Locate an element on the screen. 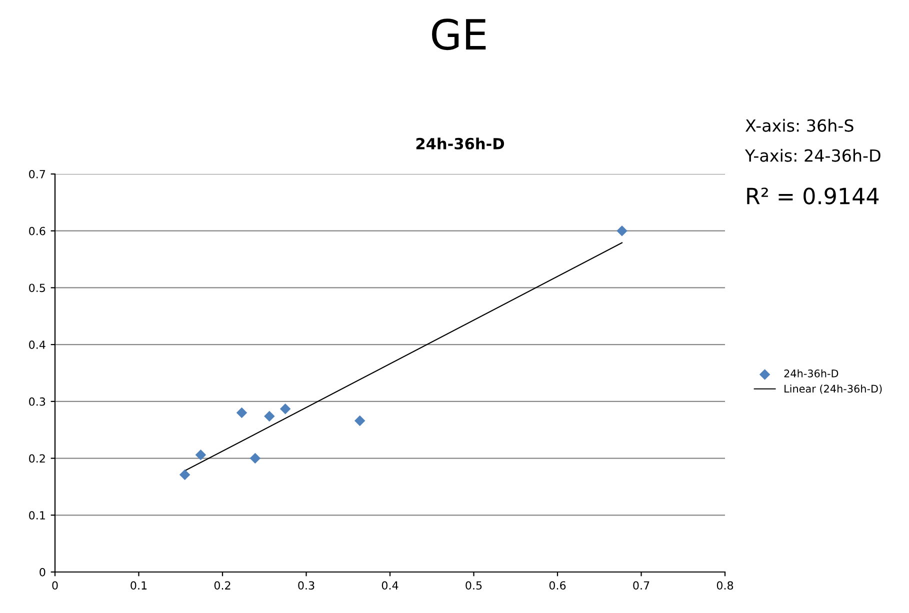 This screenshot has width=909, height=613. text: R² = 0.9144 is located at coordinates (813, 196).